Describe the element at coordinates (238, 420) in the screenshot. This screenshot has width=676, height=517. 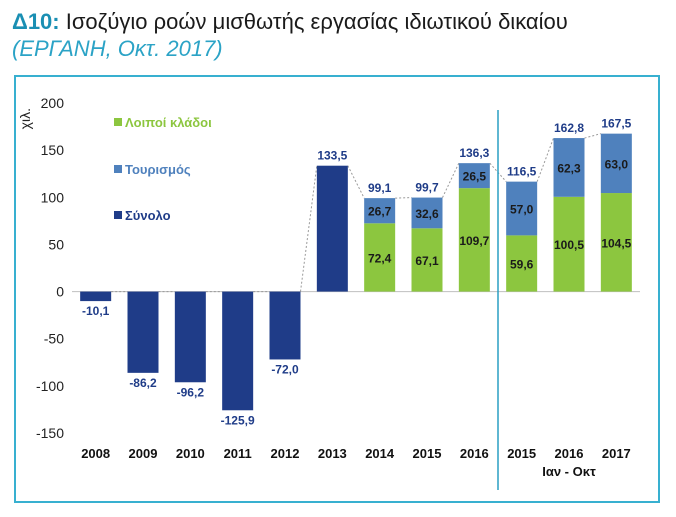
I see `data-label-total: -125,9` at that location.